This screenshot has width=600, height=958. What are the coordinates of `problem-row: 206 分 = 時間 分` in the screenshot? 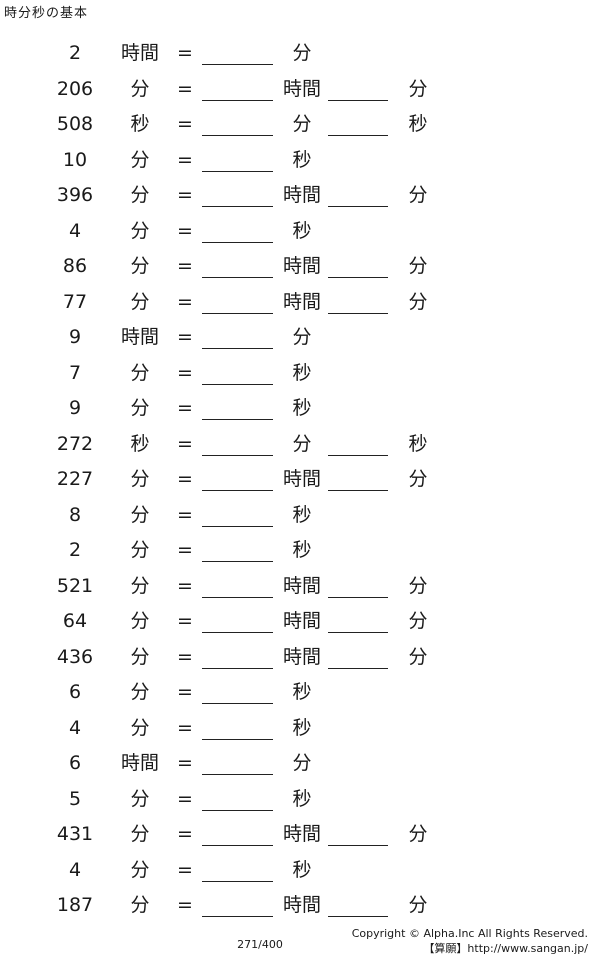 It's located at (300, 90).